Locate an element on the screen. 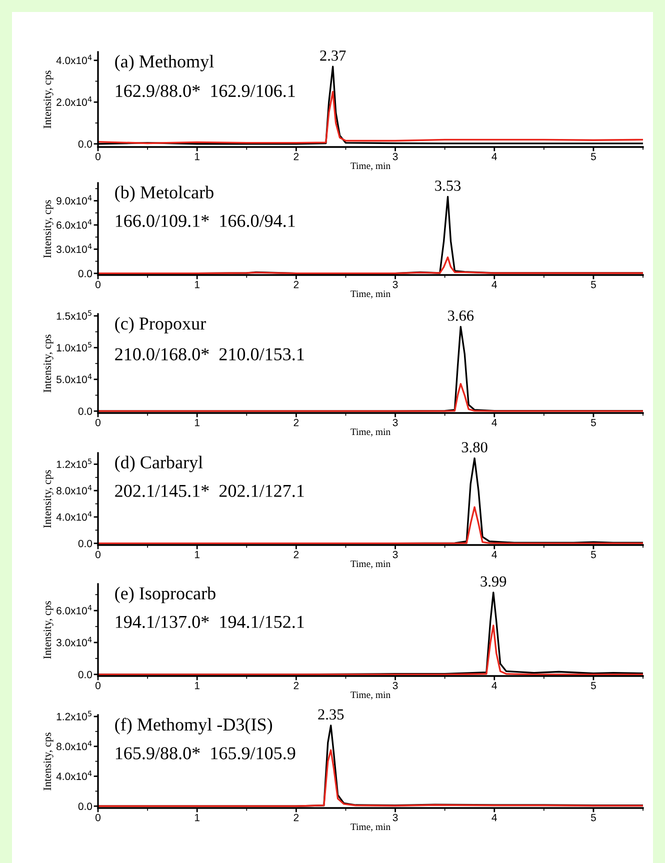 The width and height of the screenshot is (665, 863). y-tick-label: 2.0x10$^{4}$ is located at coordinates (74, 101).